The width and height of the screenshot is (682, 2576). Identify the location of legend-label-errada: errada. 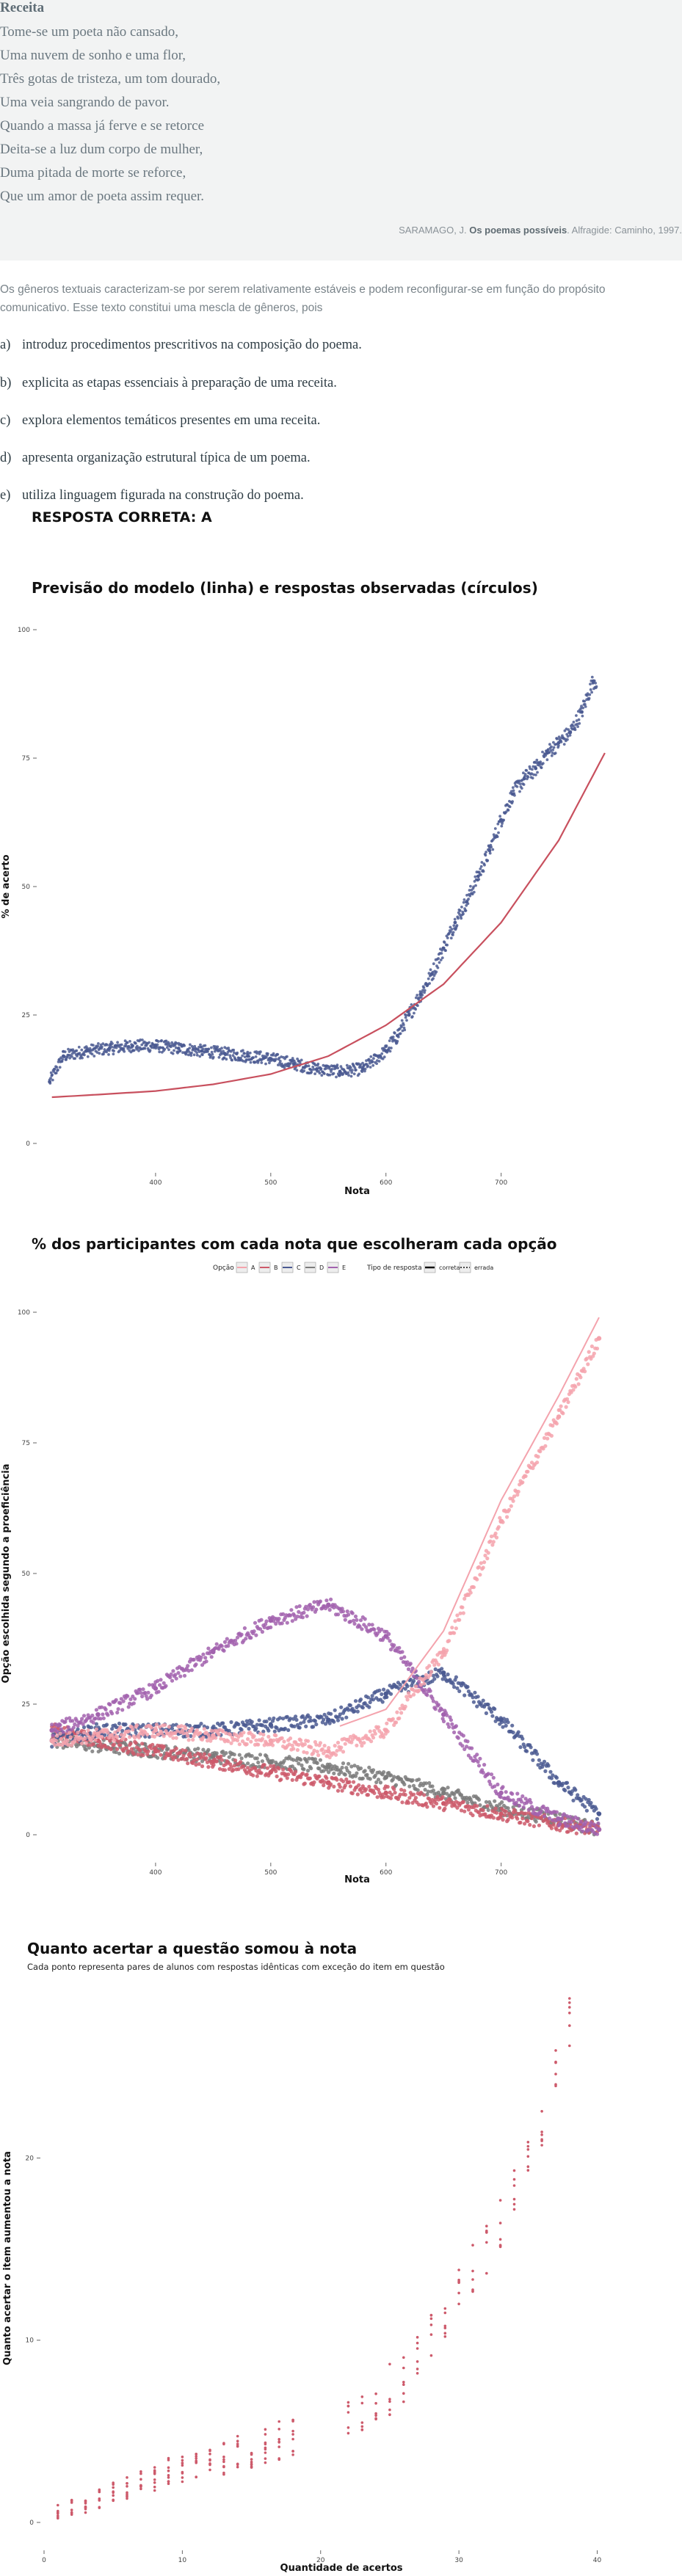
(483, 1268).